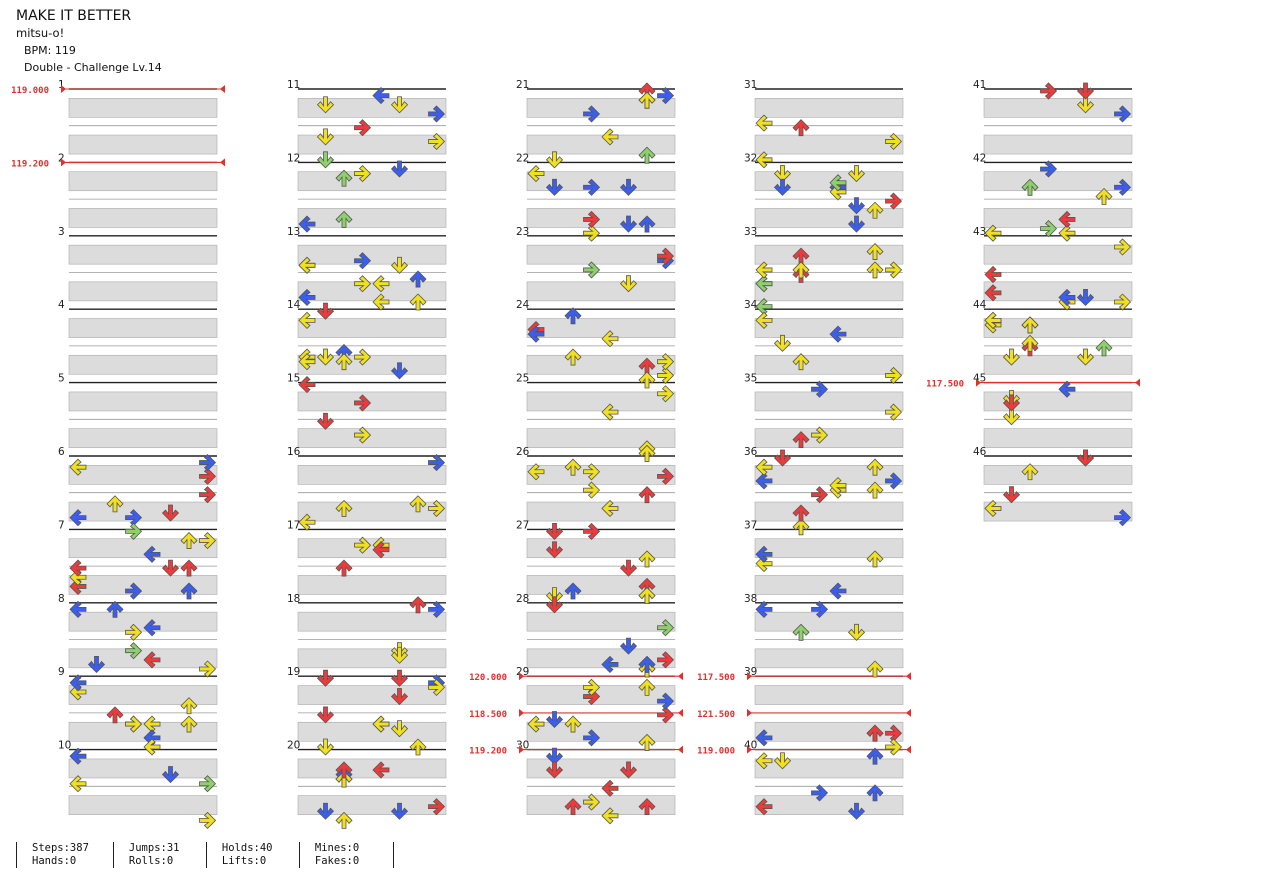 The height and width of the screenshot is (884, 1280). Describe the element at coordinates (337, 861) in the screenshot. I see `stat-fakes: Fakes:0` at that location.